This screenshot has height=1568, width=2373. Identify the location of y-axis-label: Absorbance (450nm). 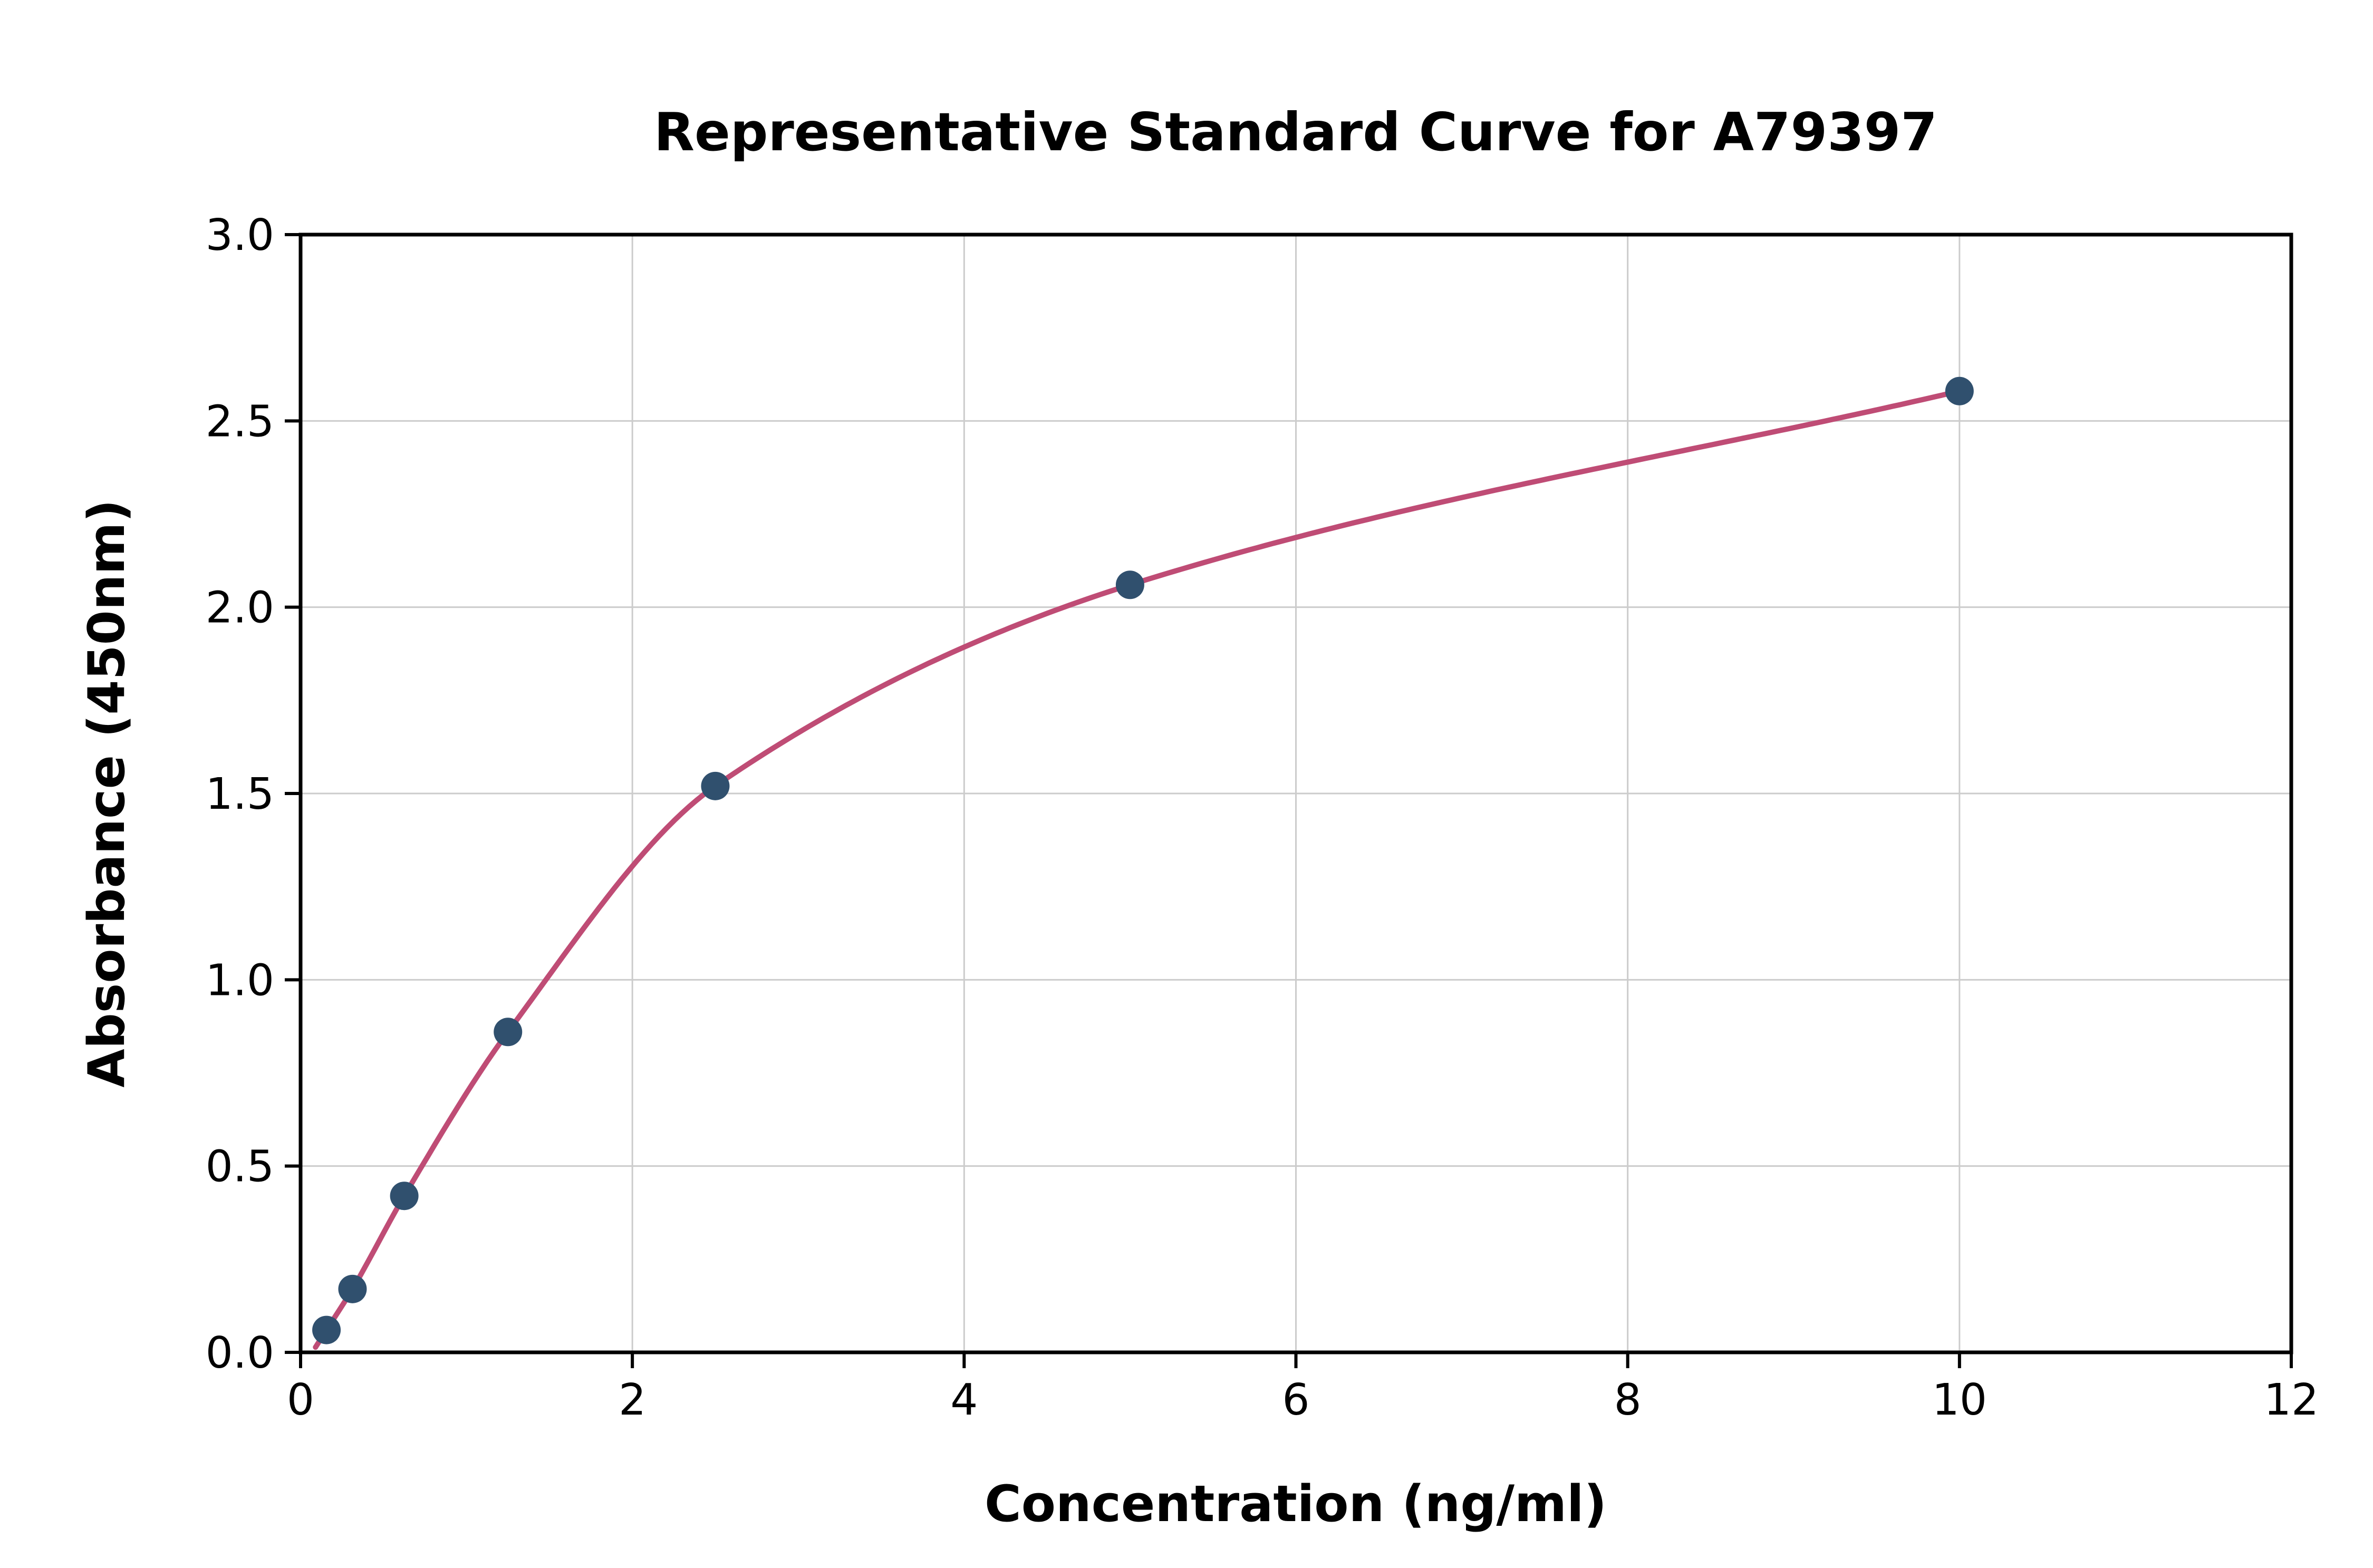
(107, 793).